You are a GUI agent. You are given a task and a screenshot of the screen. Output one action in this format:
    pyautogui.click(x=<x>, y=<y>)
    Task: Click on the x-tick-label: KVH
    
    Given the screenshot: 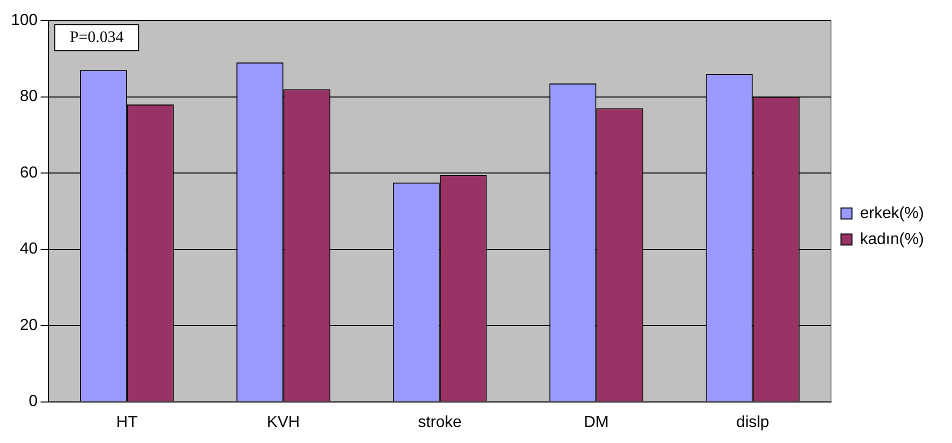 What is the action you would take?
    pyautogui.click(x=283, y=422)
    